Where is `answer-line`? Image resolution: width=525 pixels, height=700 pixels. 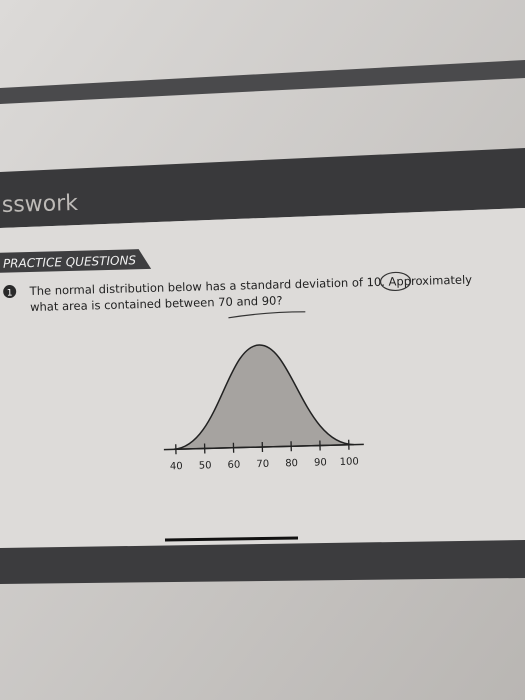
answer-line is located at coordinates (231, 539).